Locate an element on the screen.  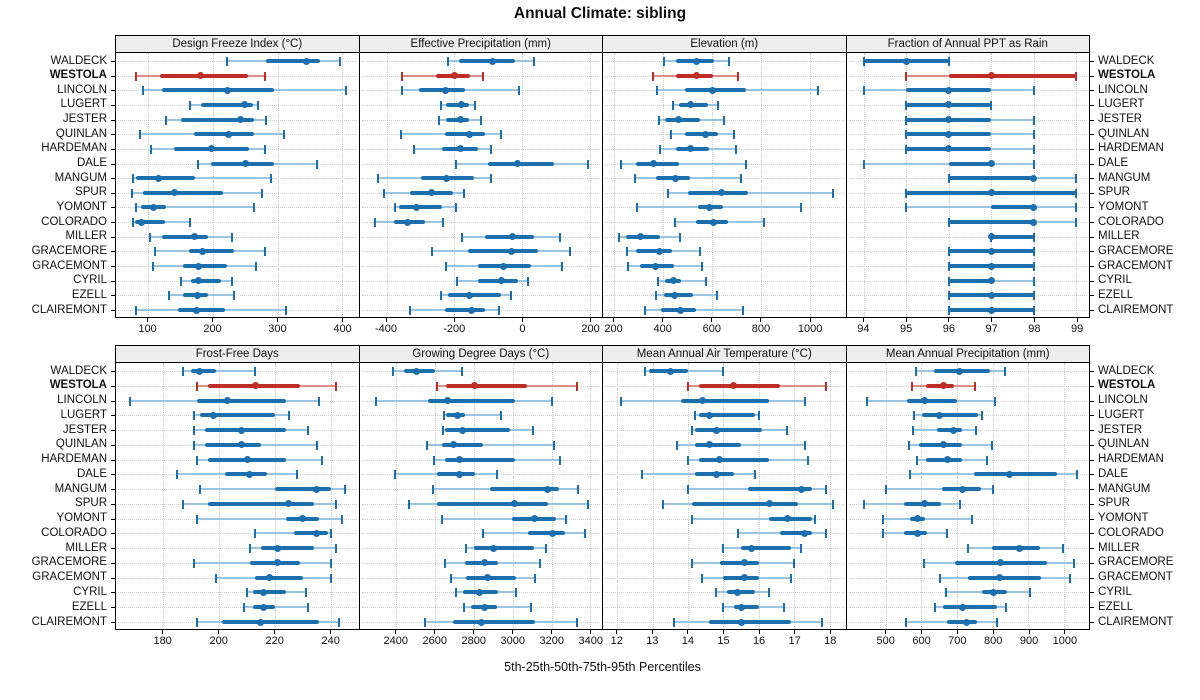
axis-tick-label: 0 is located at coordinates (522, 329).